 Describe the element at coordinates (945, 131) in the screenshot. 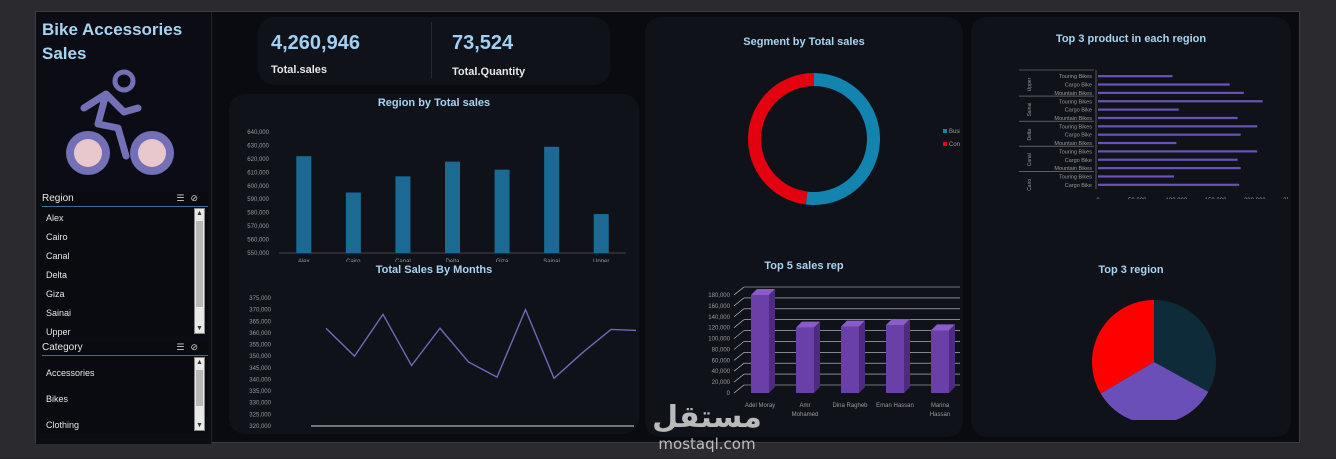

I see `legend-swatch` at that location.